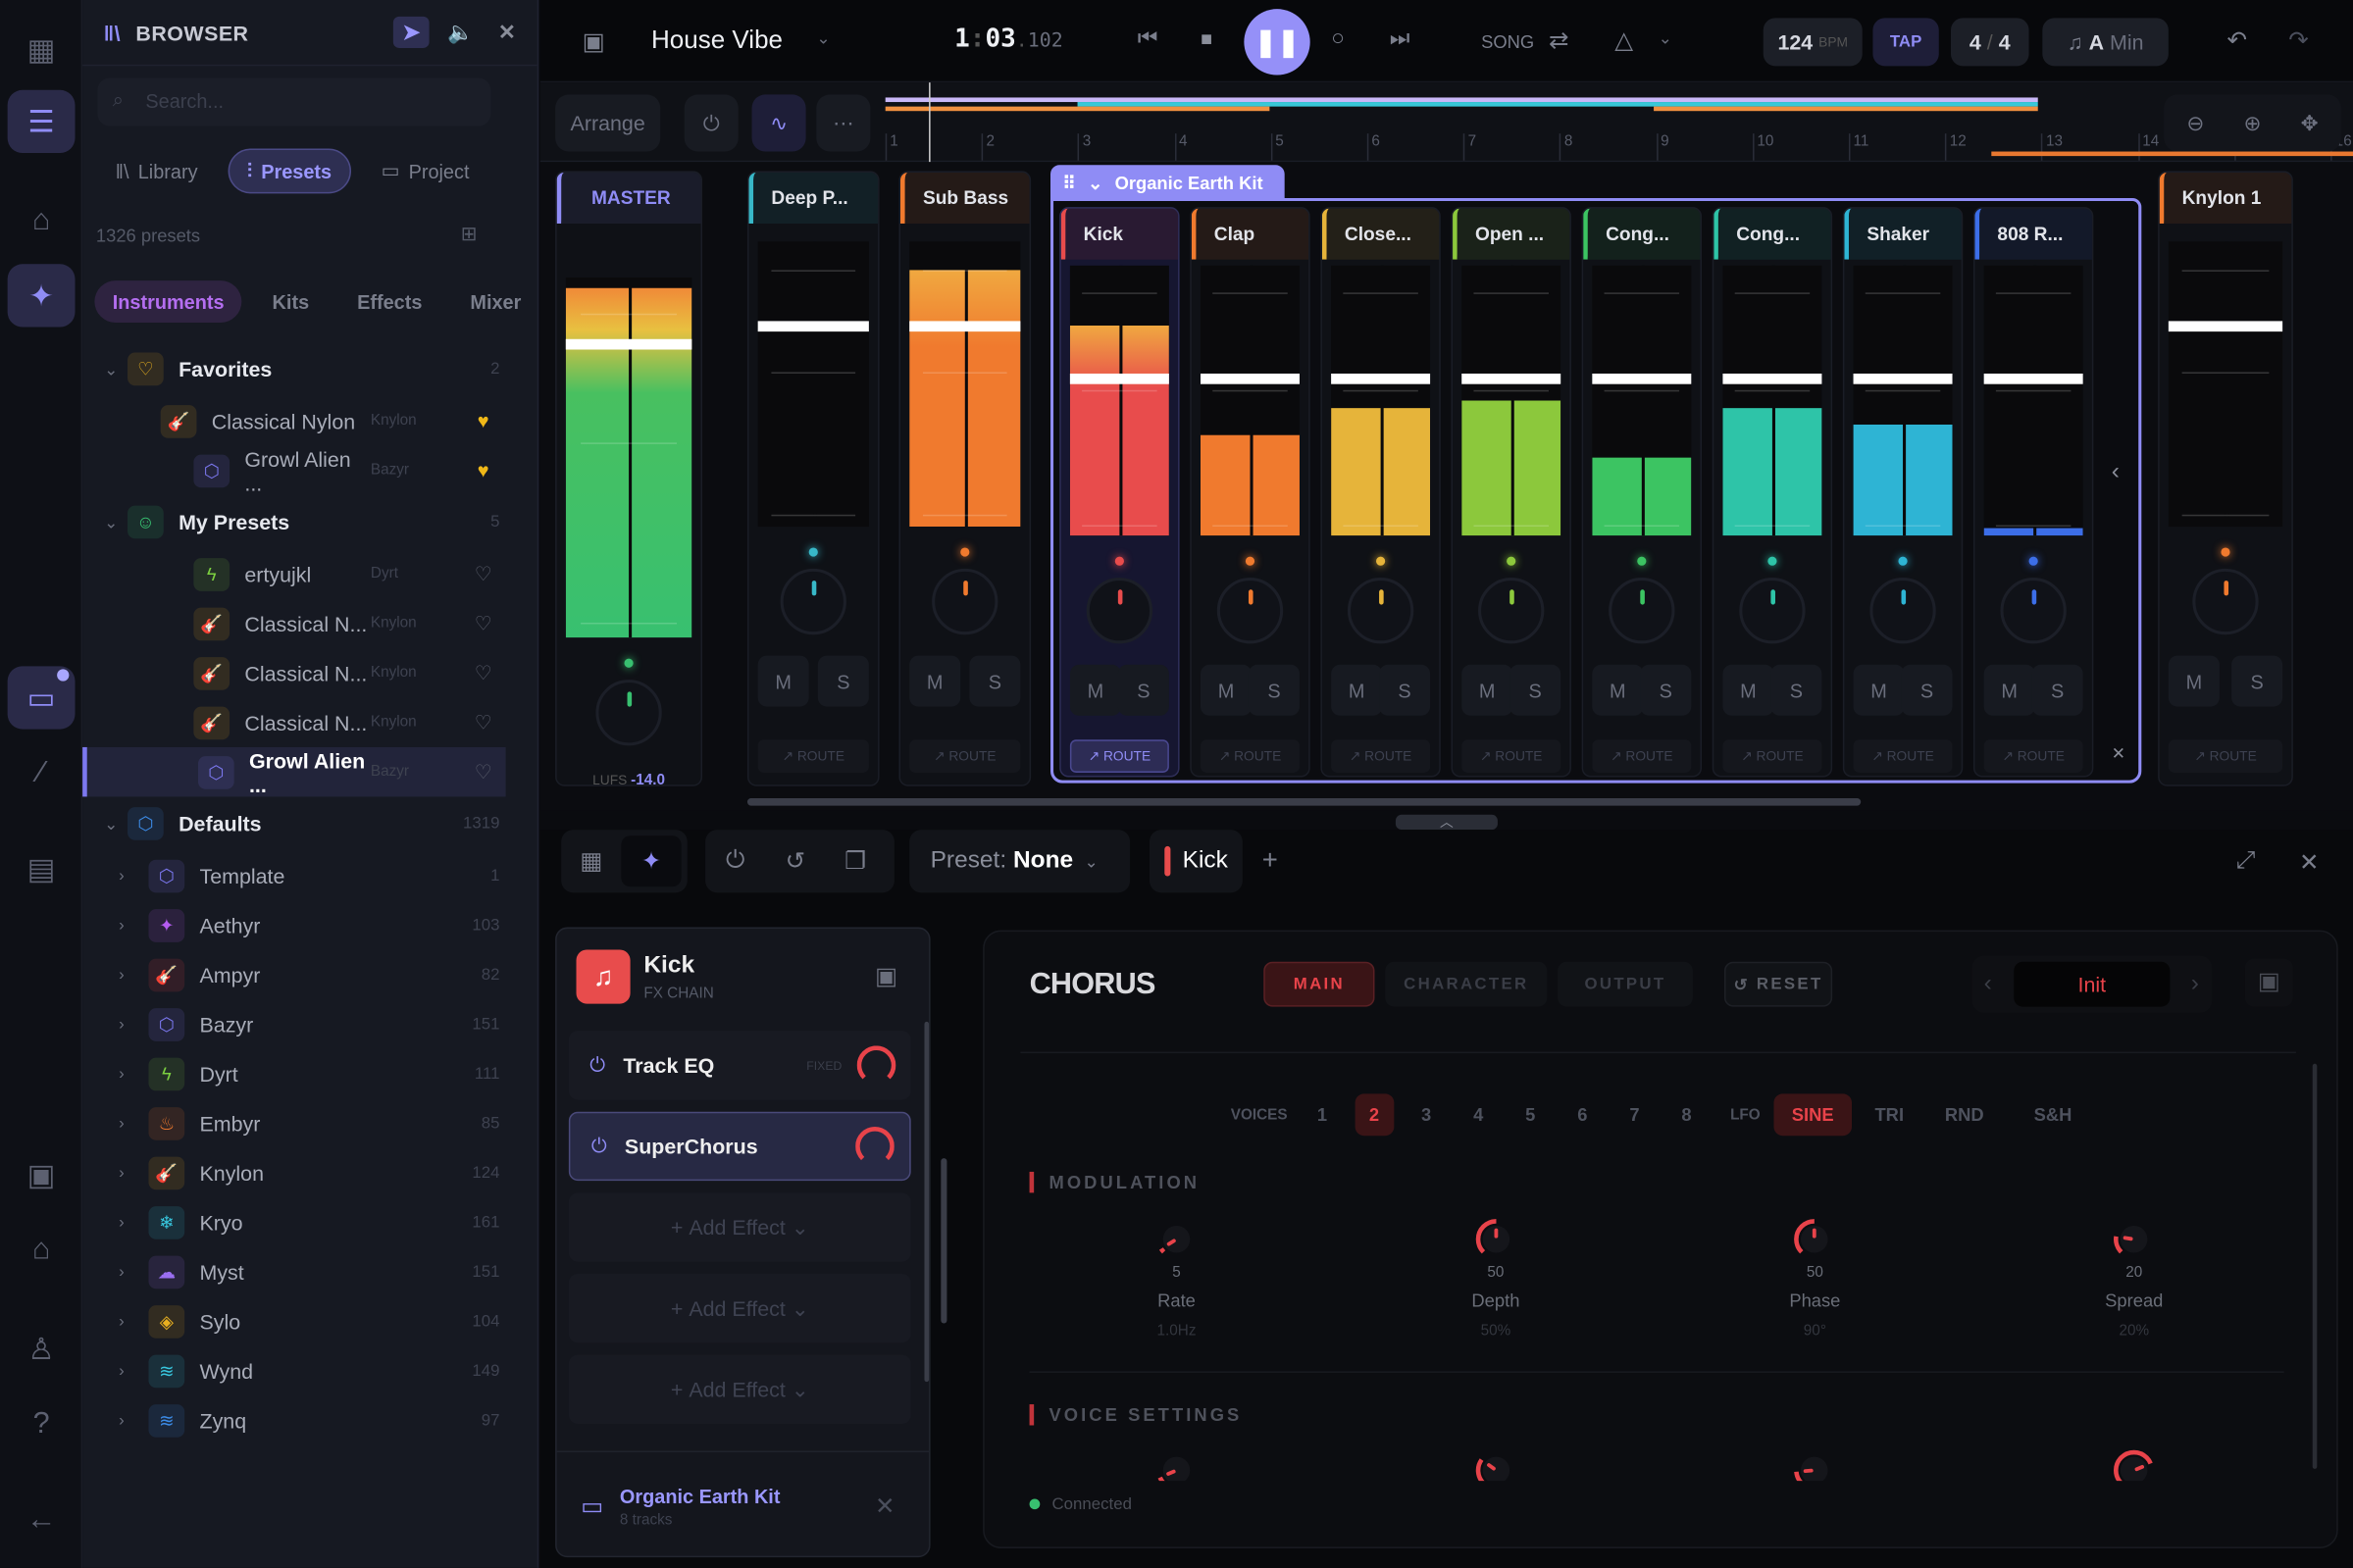  I want to click on voice-option: 2, so click(1374, 1115).